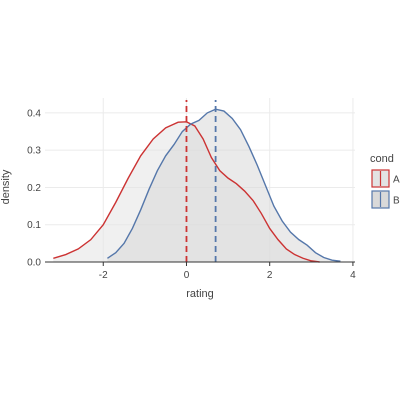  What do you see at coordinates (382, 159) in the screenshot?
I see `legend-title: cond` at bounding box center [382, 159].